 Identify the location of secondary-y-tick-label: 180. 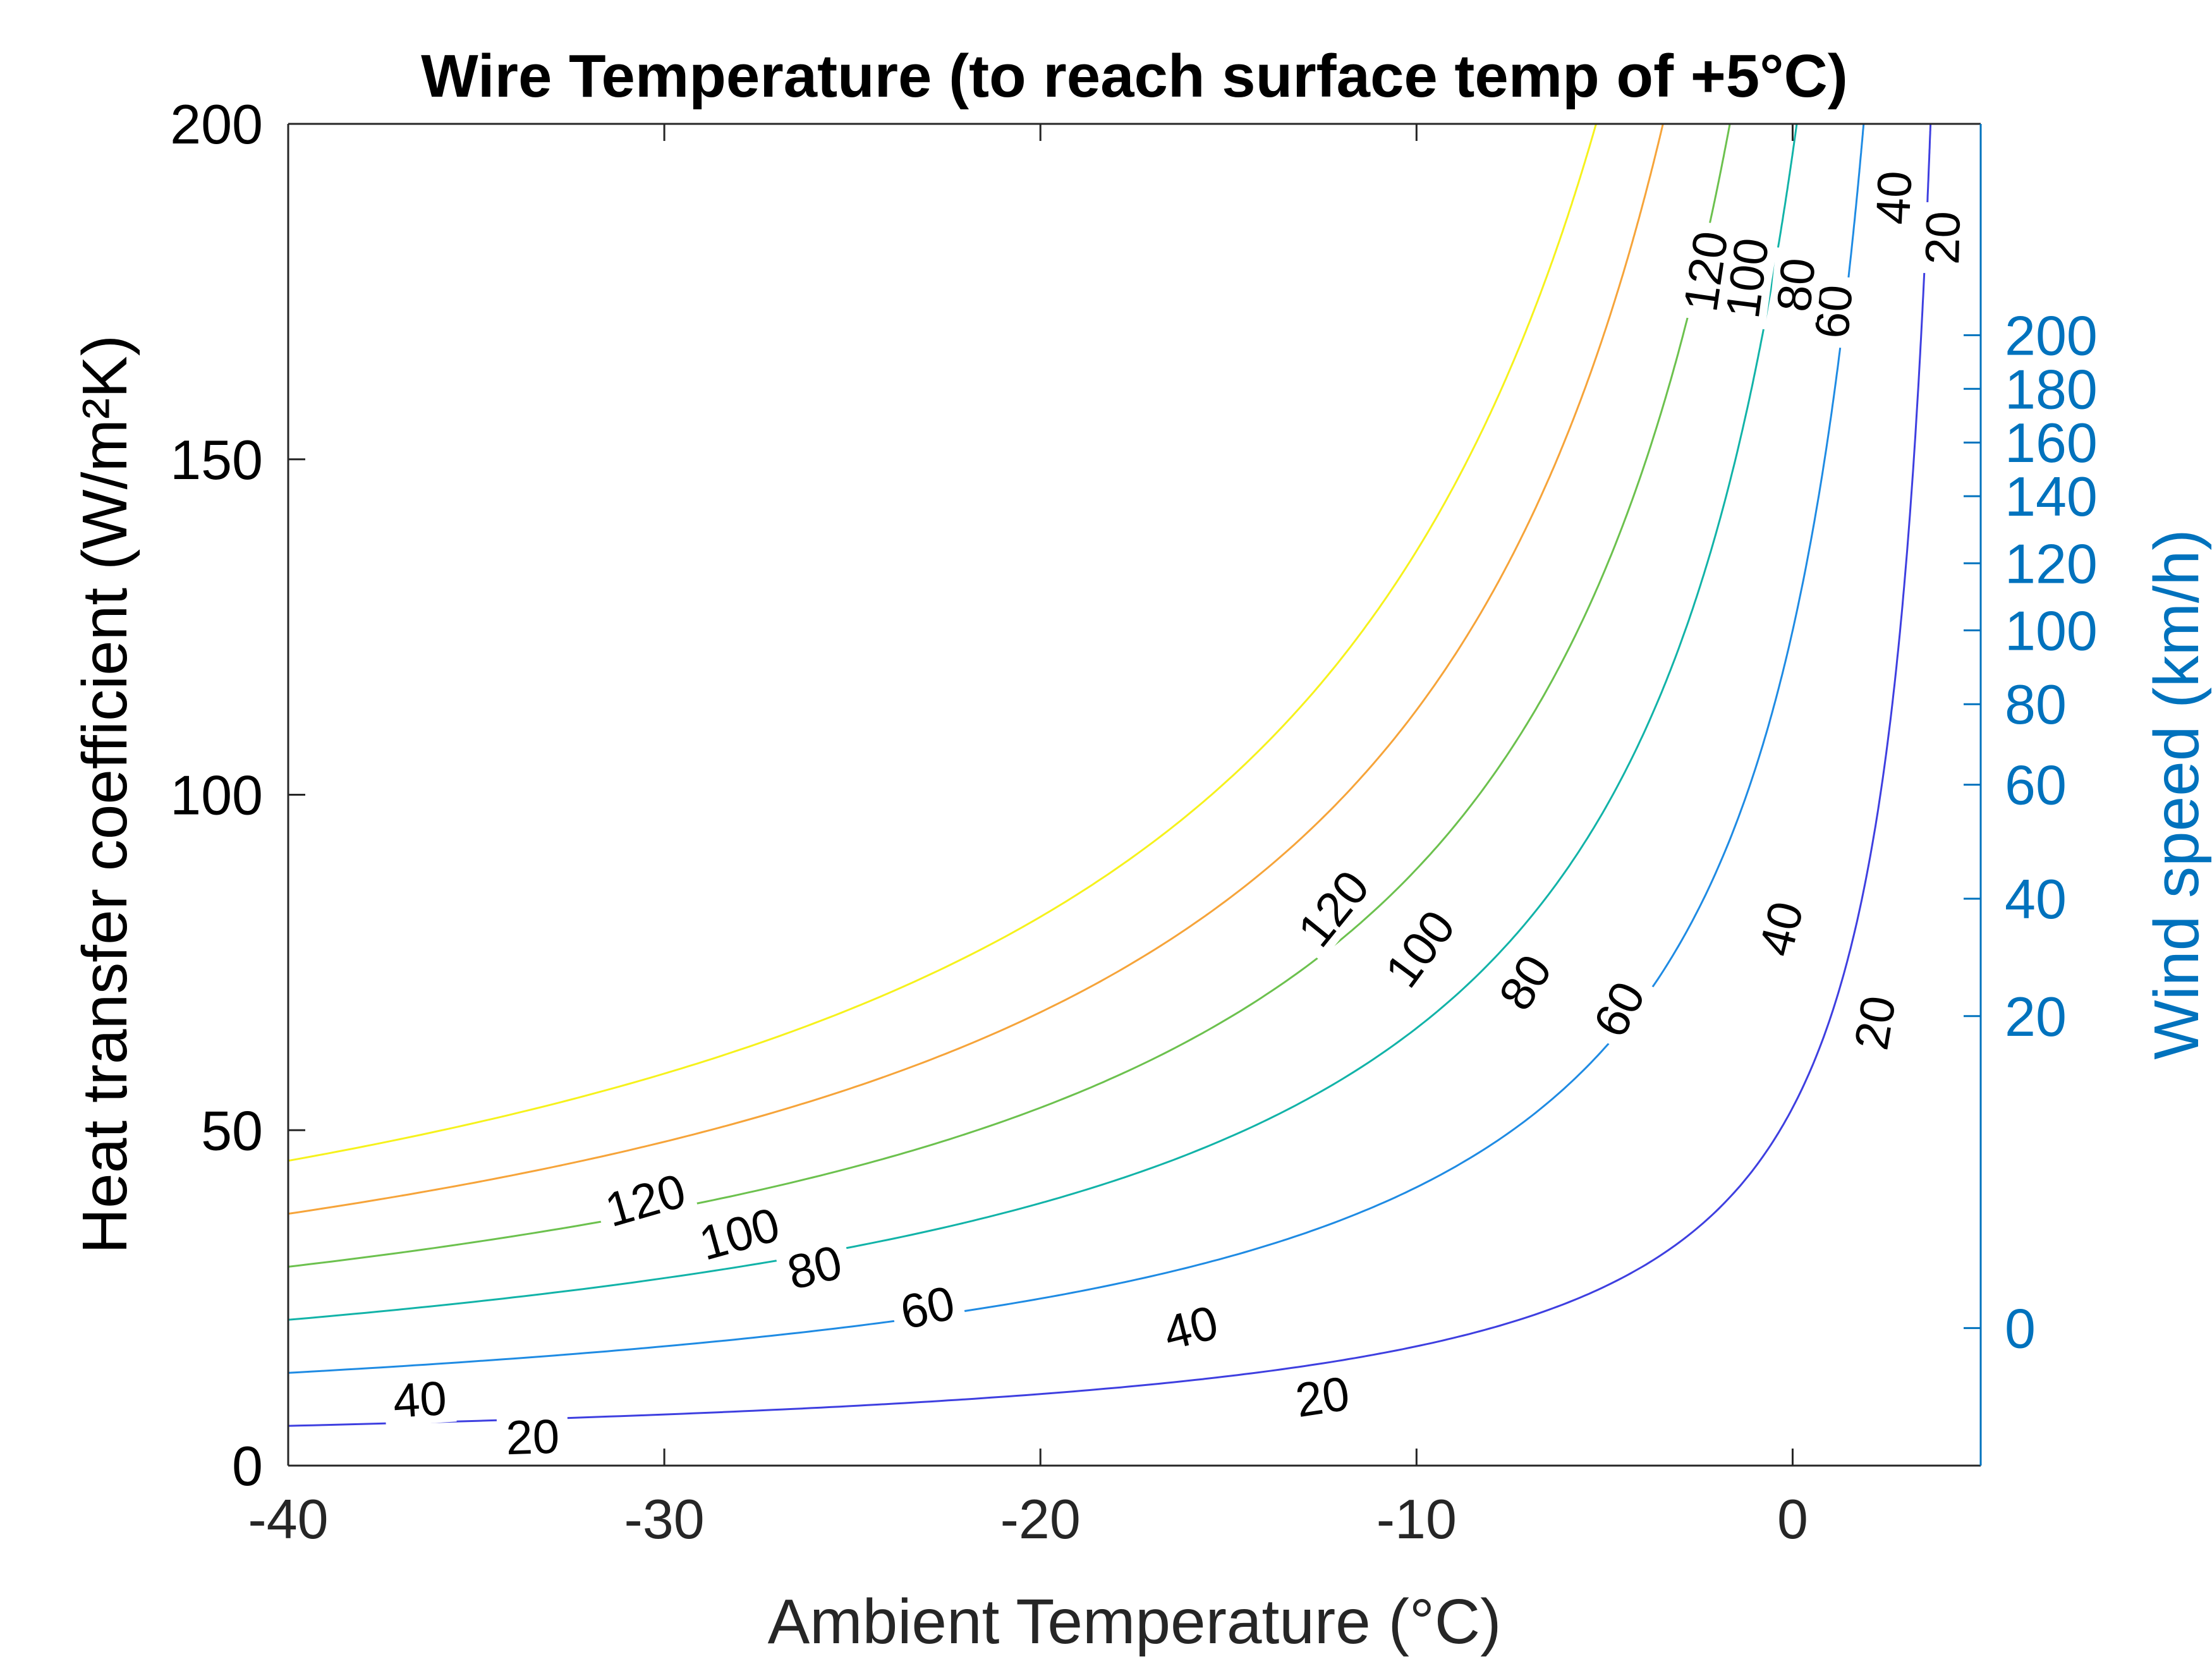
(2051, 389).